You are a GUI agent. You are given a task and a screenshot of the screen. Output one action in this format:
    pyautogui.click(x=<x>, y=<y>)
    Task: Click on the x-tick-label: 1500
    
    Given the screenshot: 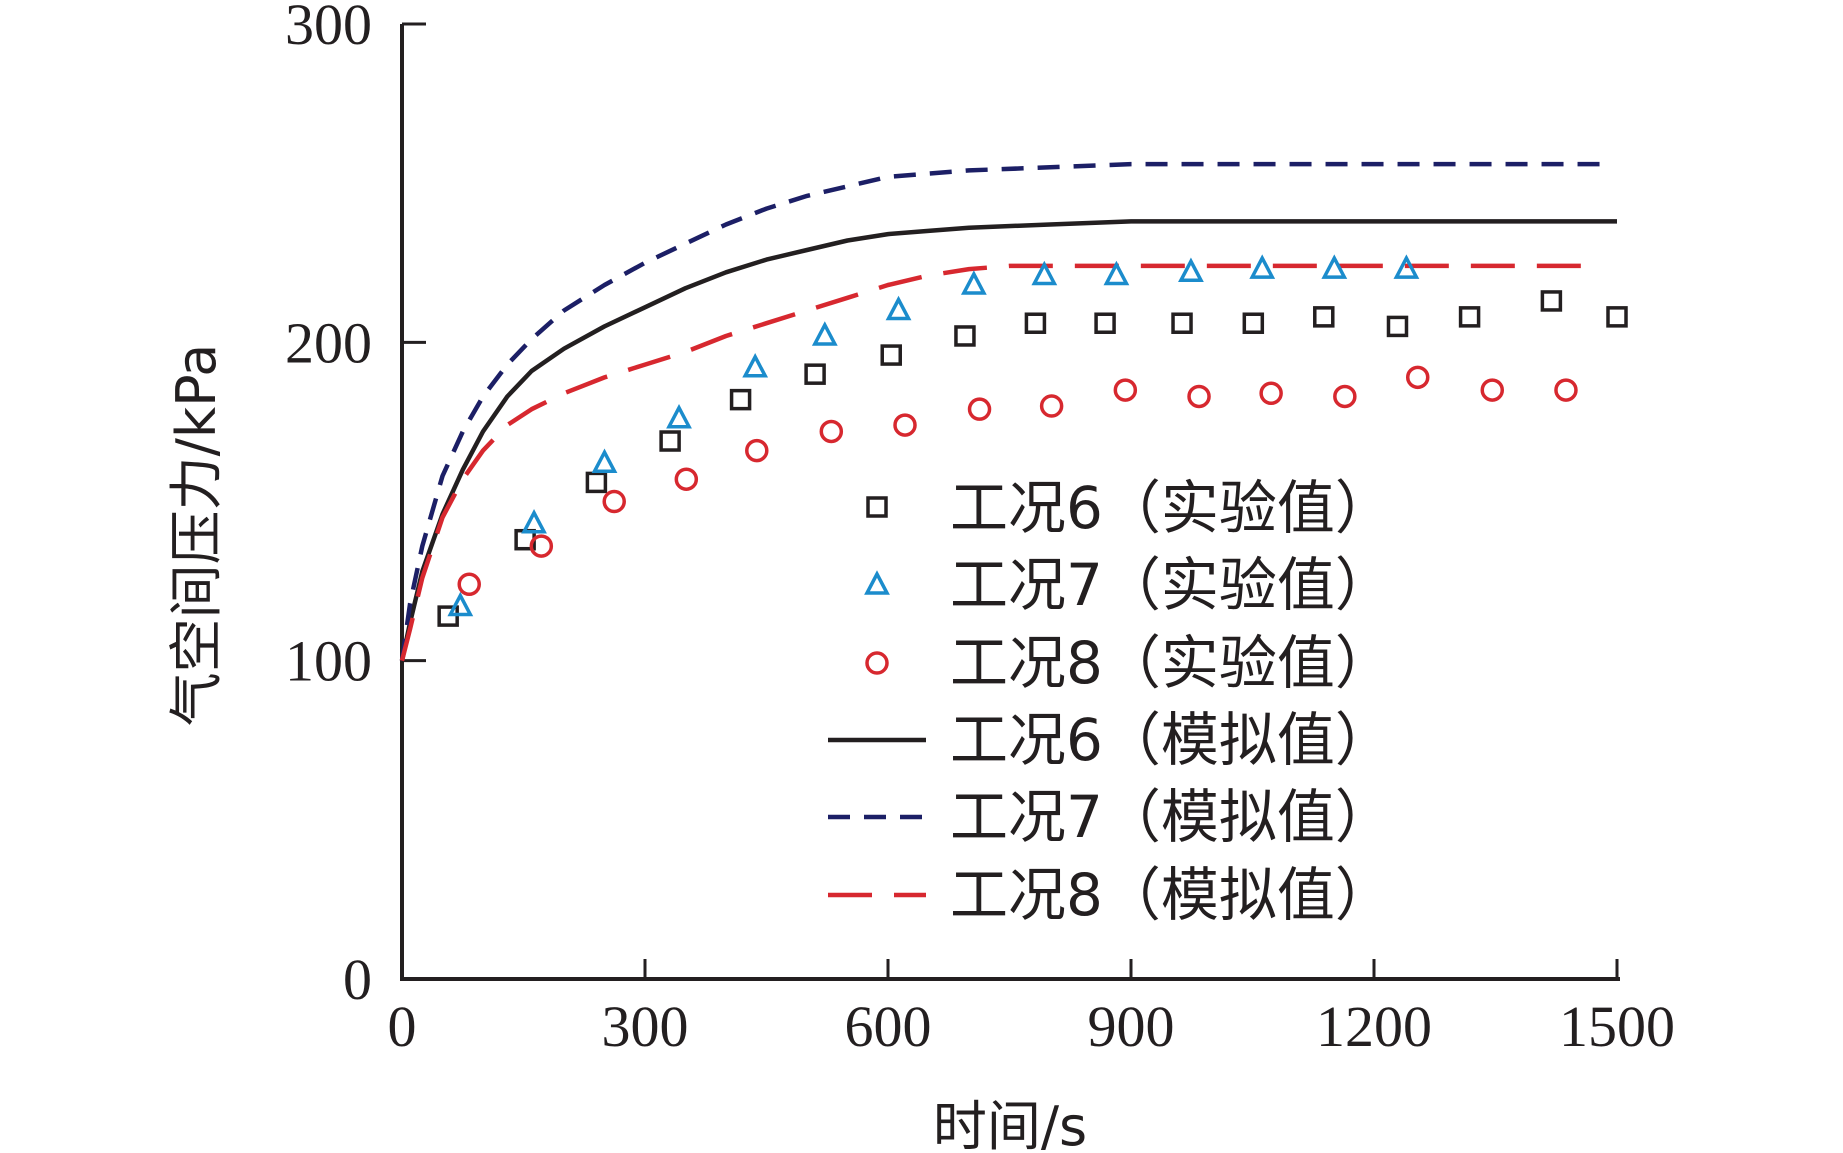 What is the action you would take?
    pyautogui.click(x=1617, y=1026)
    